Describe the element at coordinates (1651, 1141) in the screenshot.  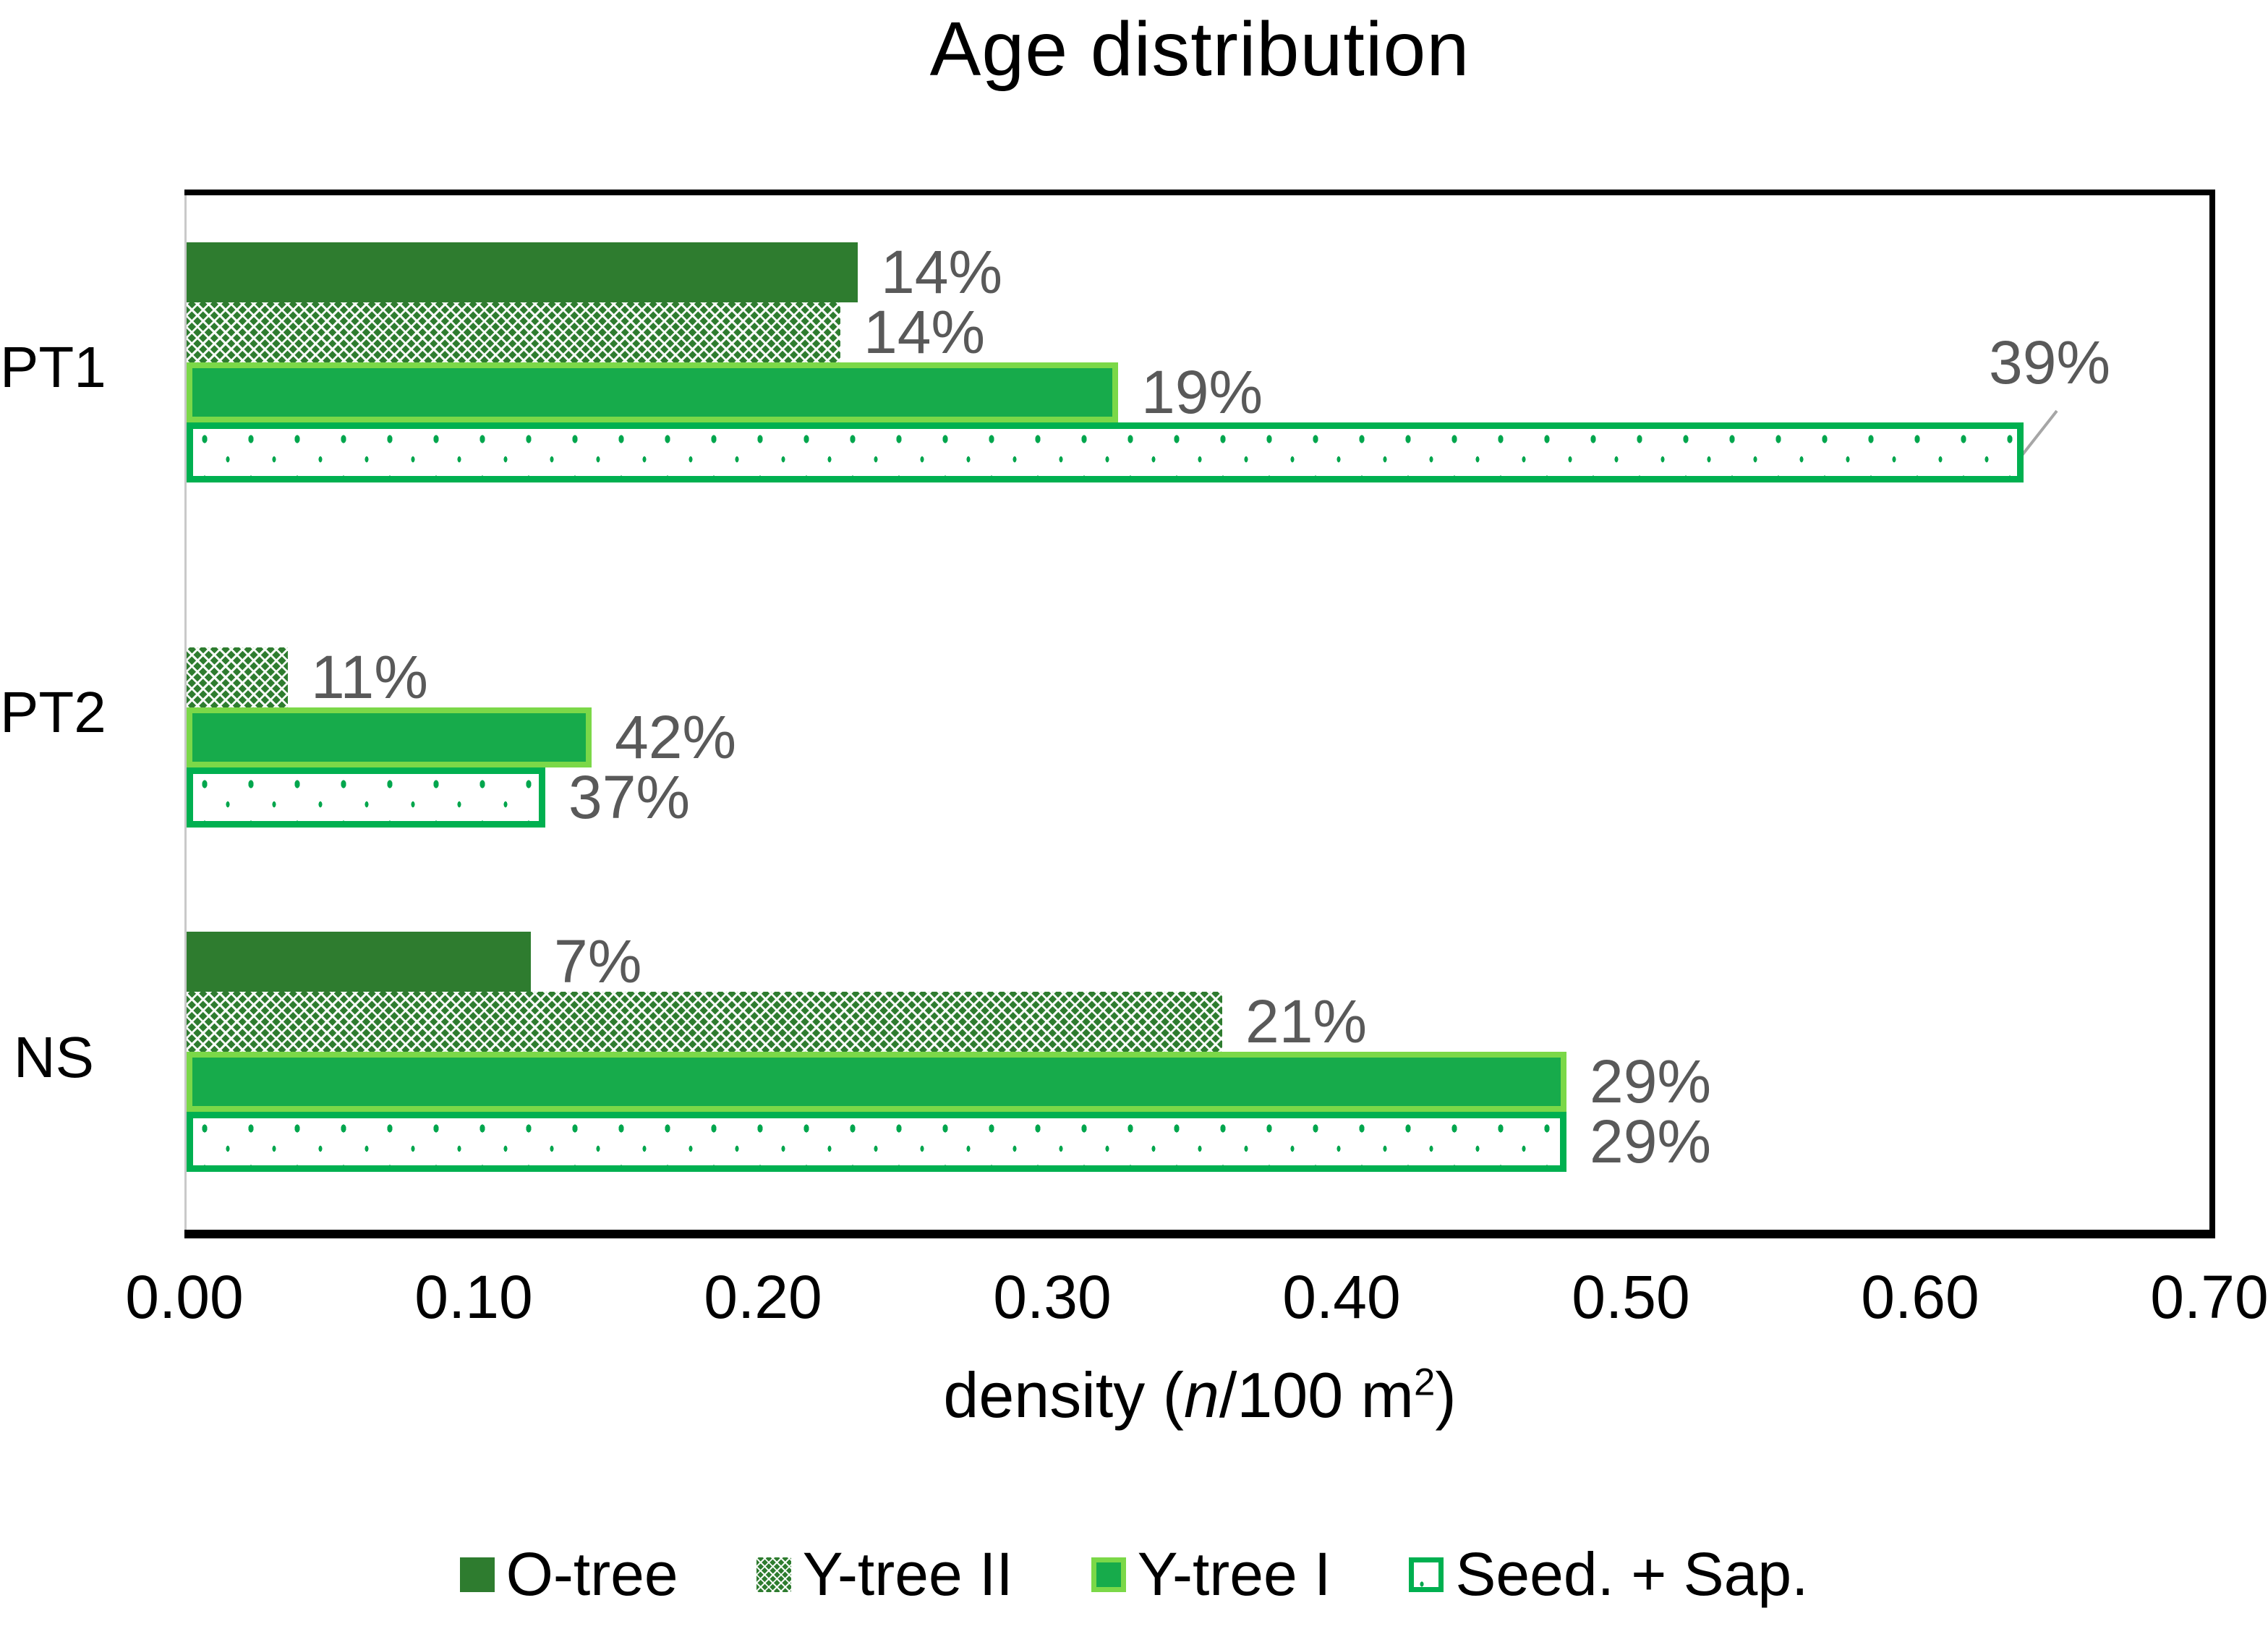
I see `data-label-seed-sap-ns: 29%` at that location.